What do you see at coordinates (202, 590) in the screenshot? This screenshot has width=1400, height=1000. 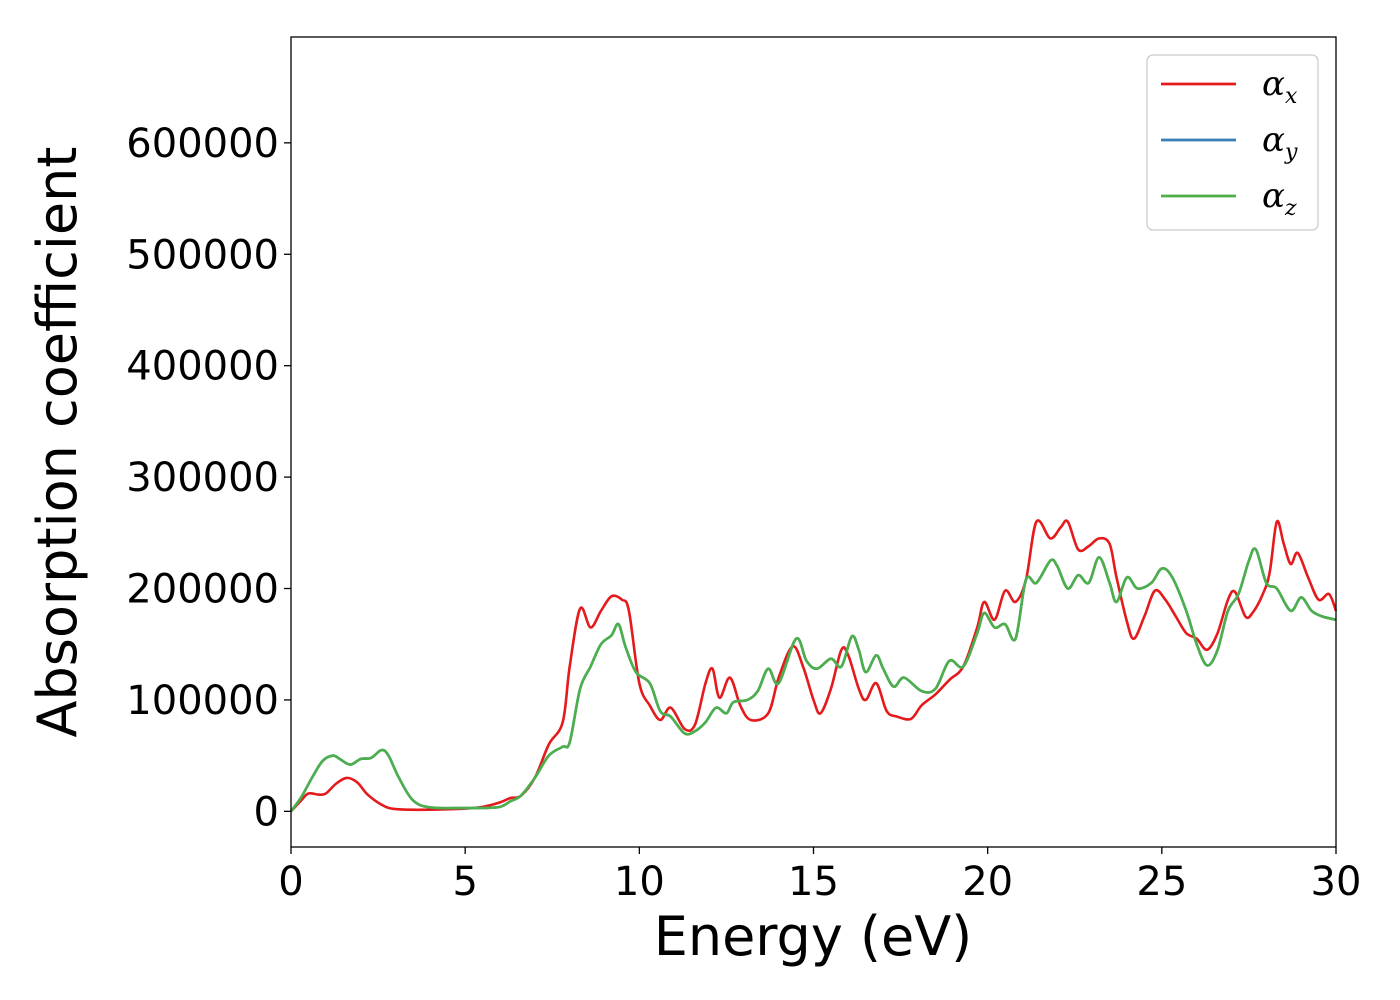 I see `y-tick-label: 200000` at bounding box center [202, 590].